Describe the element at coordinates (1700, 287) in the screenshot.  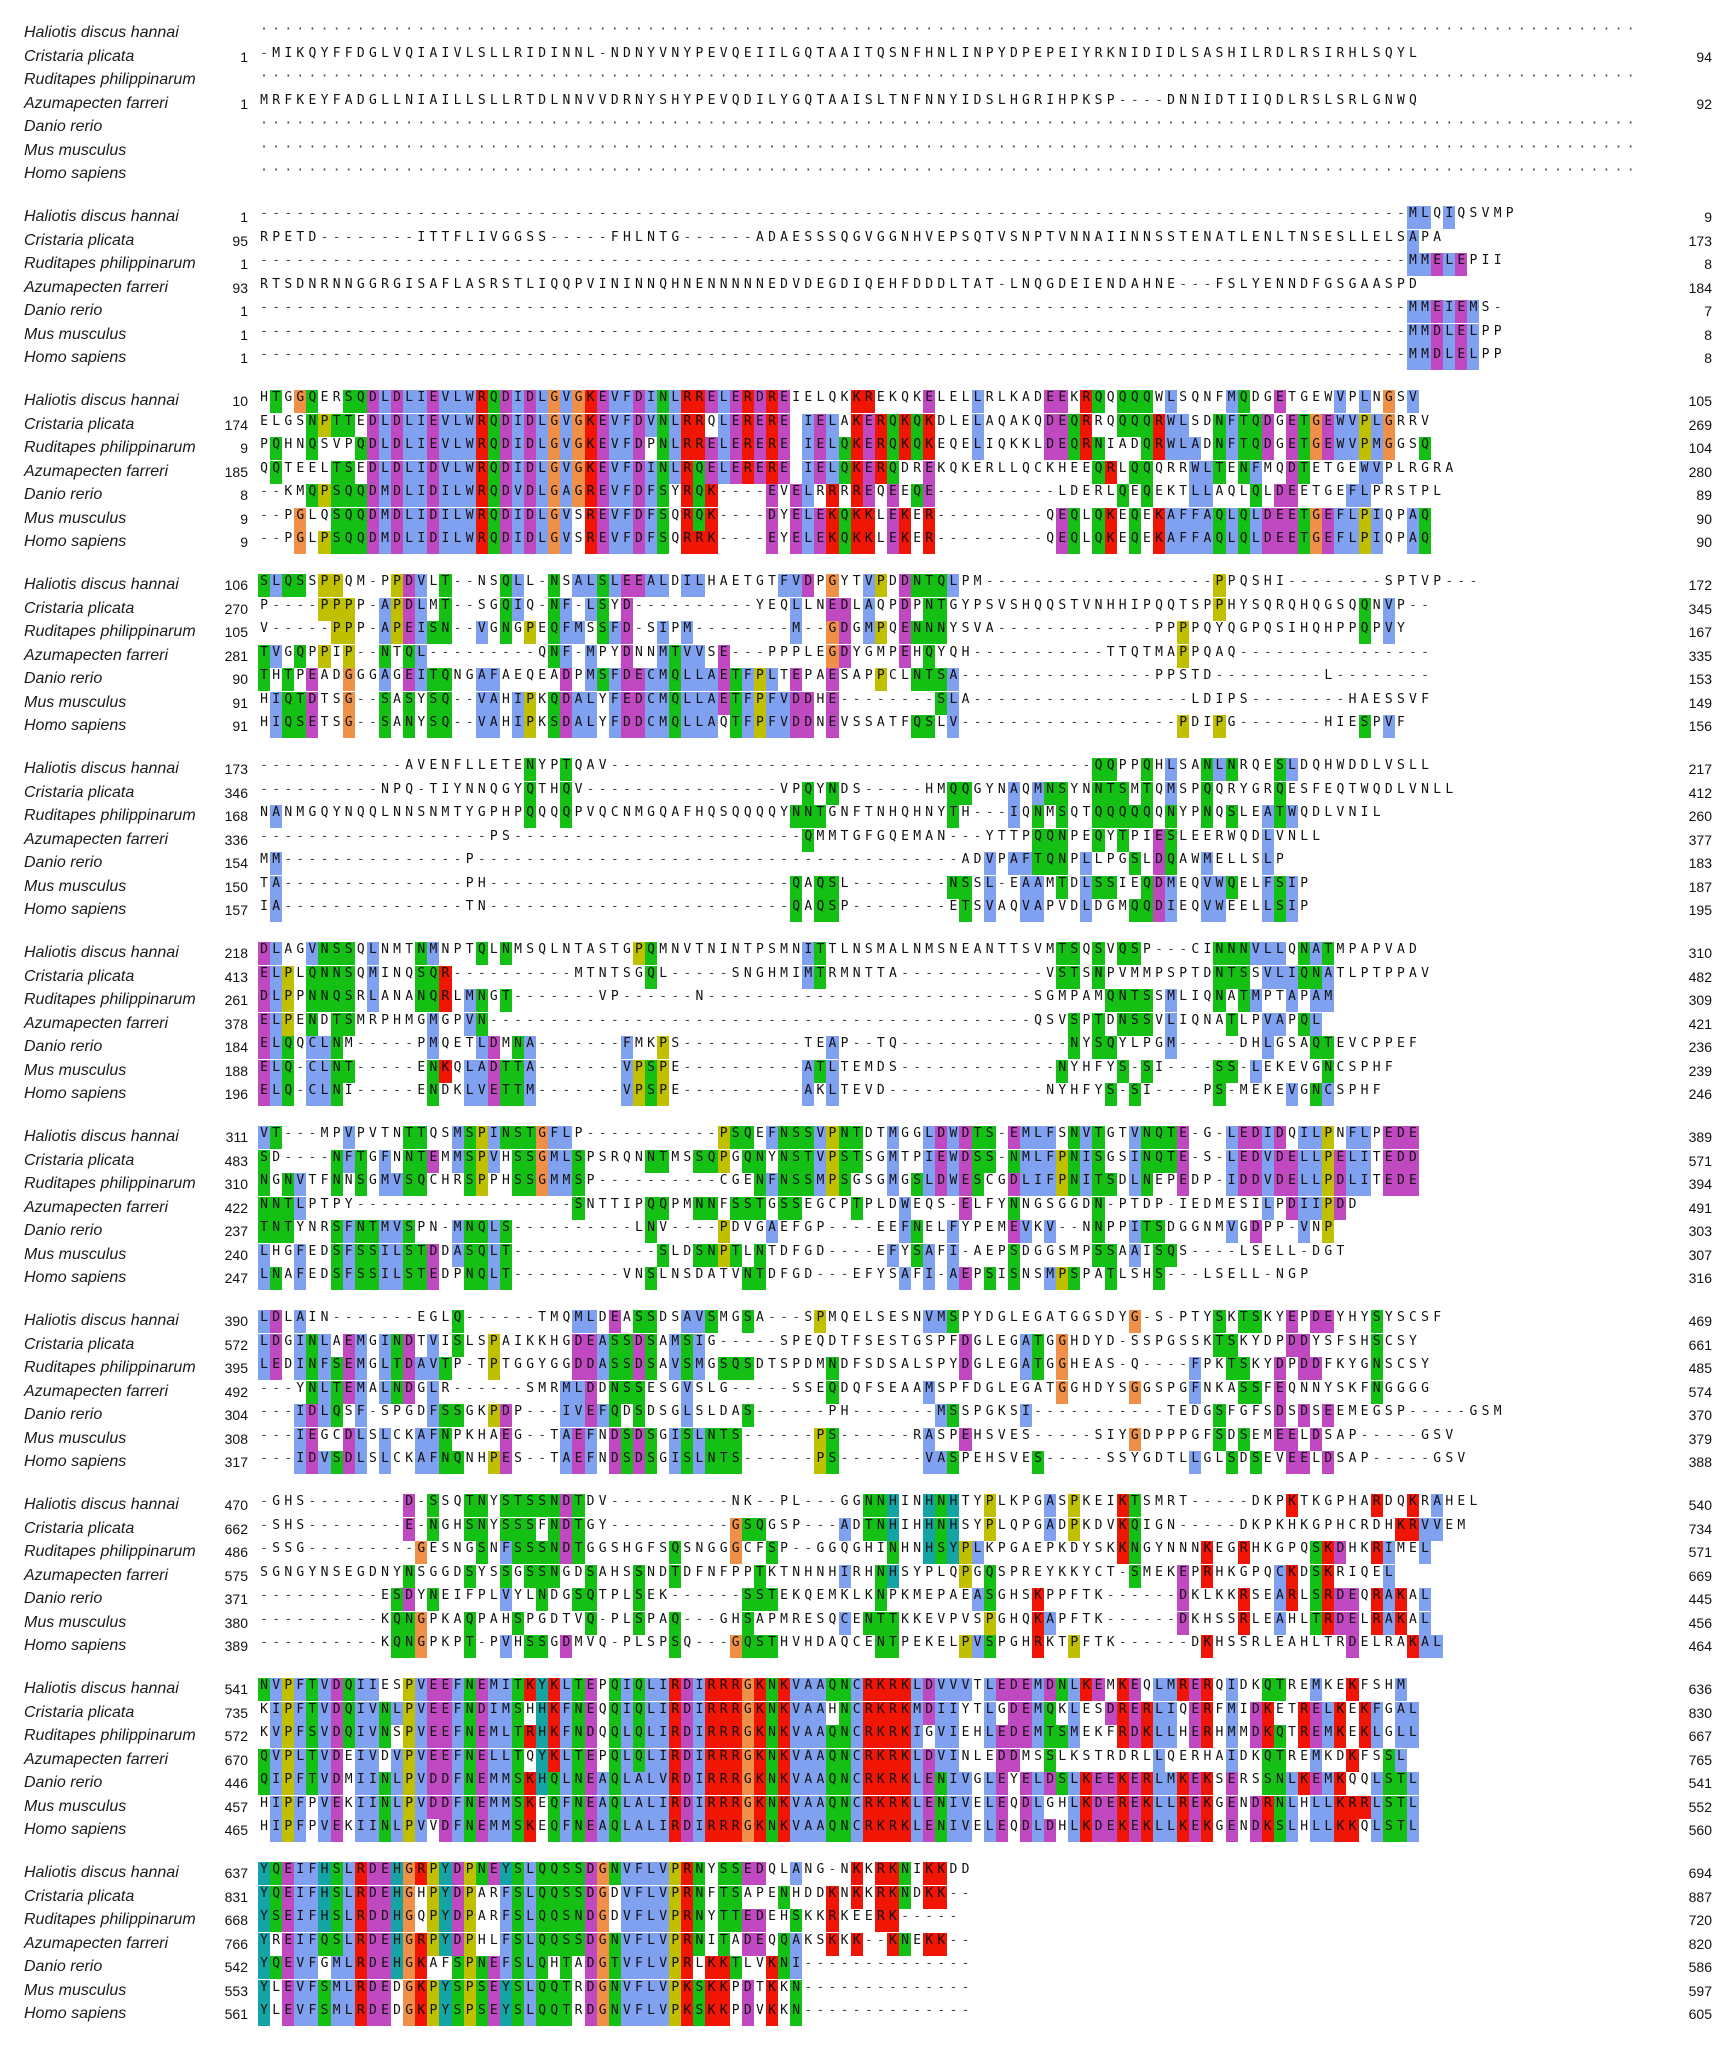
I see `end-position: 184` at that location.